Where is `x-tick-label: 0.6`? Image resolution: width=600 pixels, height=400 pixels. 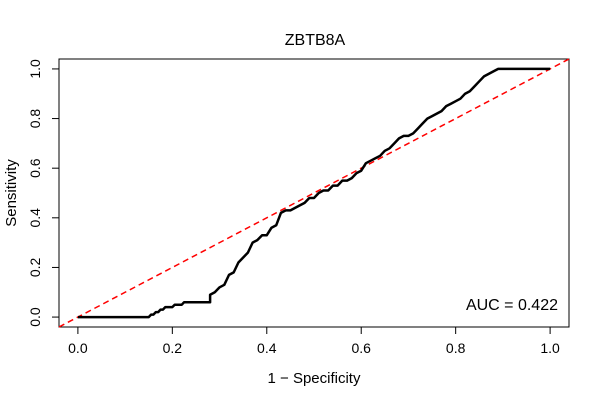
x-tick-label: 0.6 is located at coordinates (361, 348).